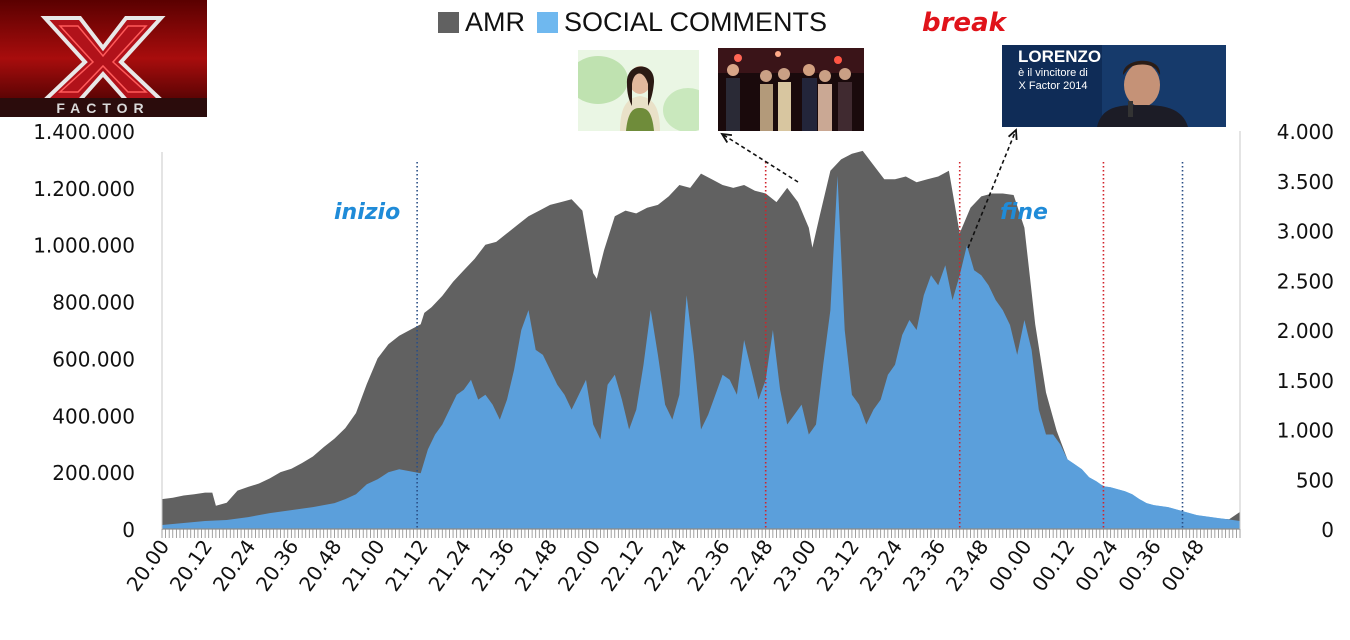 This screenshot has width=1350, height=640. What do you see at coordinates (708, 565) in the screenshot?
I see `x-tick-label: 22.36` at bounding box center [708, 565].